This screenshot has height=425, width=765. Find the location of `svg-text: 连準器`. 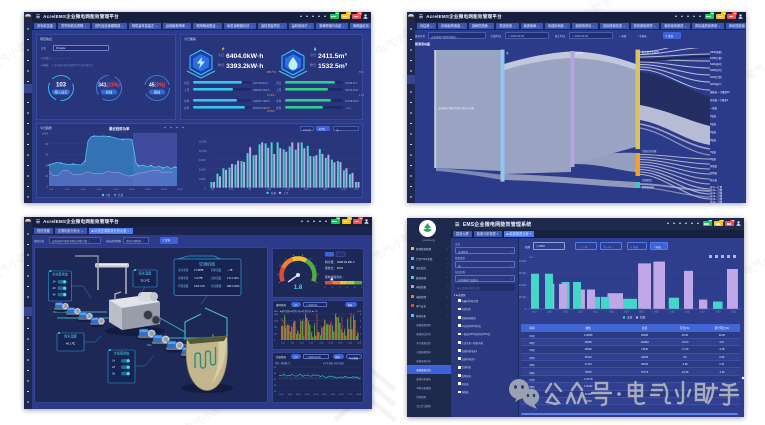

svg-text: 连準器 is located at coordinates (580, 53).